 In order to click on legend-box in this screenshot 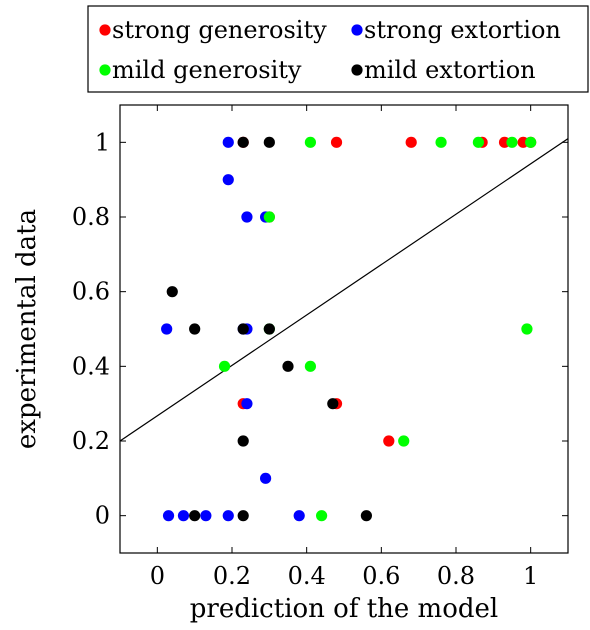, I will do `click(338, 49)`.